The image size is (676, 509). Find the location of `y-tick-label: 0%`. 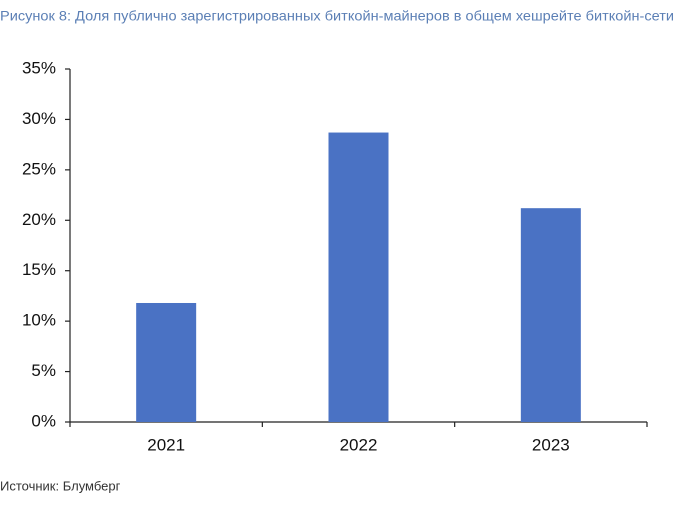

y-tick-label: 0% is located at coordinates (43, 420).